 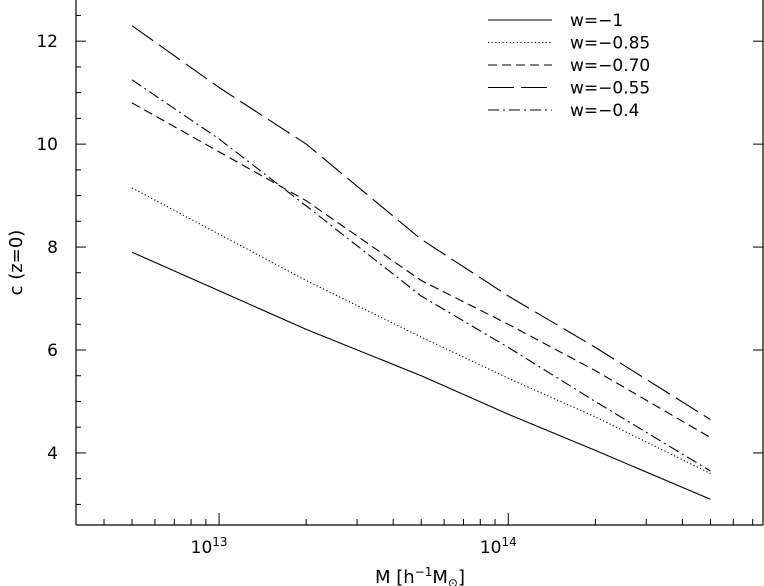 I want to click on y-axis-title: c (z=0), so click(x=16, y=263).